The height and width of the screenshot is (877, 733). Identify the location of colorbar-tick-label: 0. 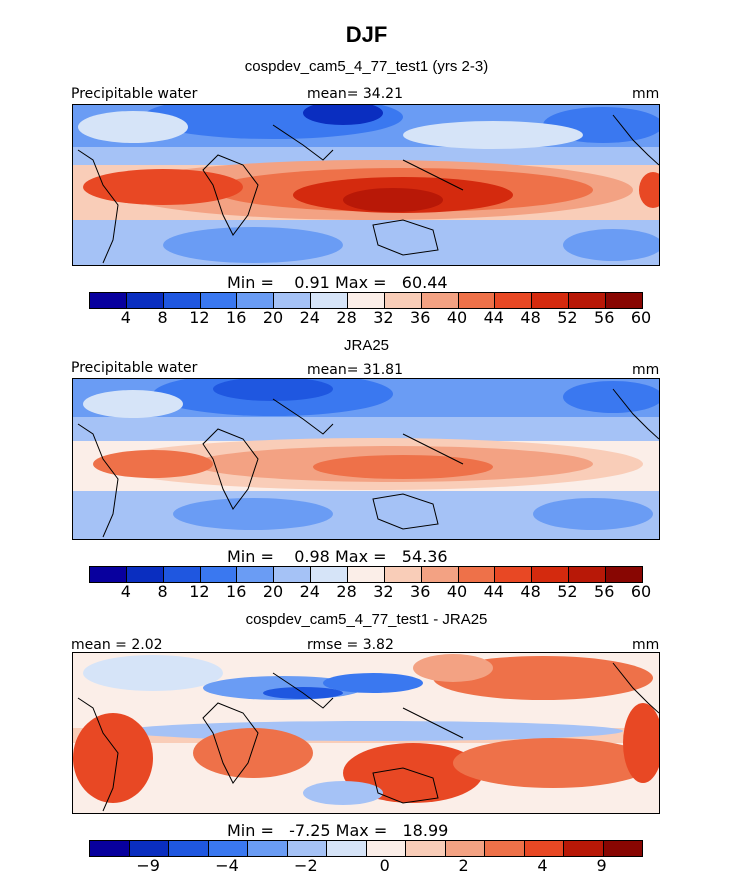
(384, 865).